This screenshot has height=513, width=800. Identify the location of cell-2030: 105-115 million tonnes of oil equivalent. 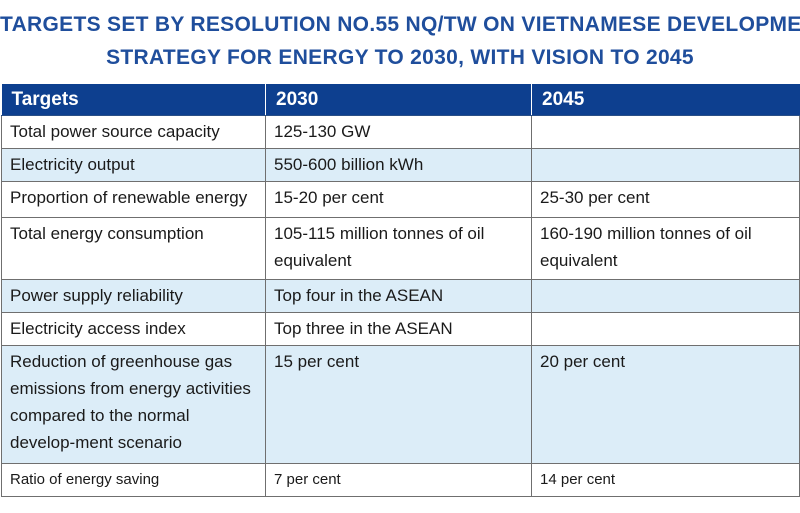
(398, 248).